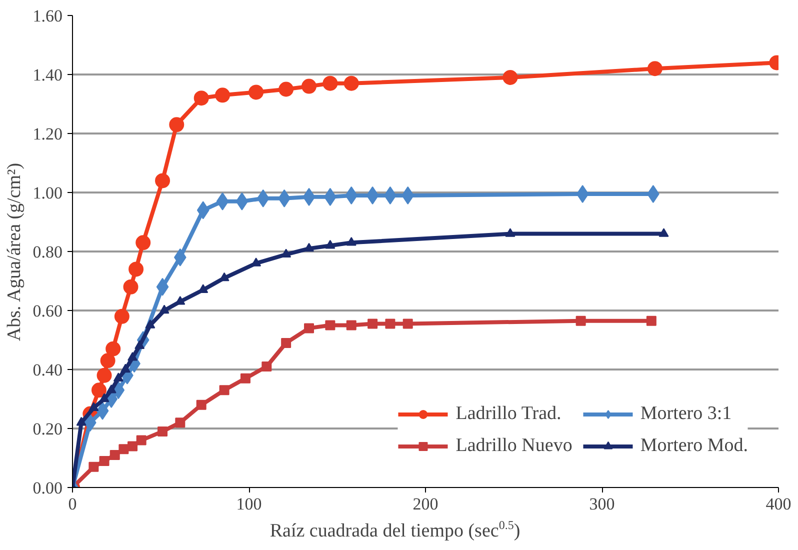  I want to click on y-tick-label: 0.60, so click(47, 311).